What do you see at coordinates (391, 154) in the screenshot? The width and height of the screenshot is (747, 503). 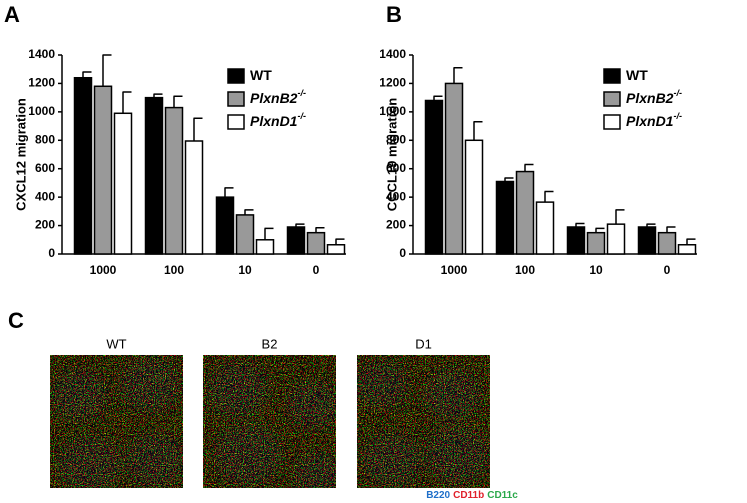 I see `y-axis-label: CCCL19 migration` at bounding box center [391, 154].